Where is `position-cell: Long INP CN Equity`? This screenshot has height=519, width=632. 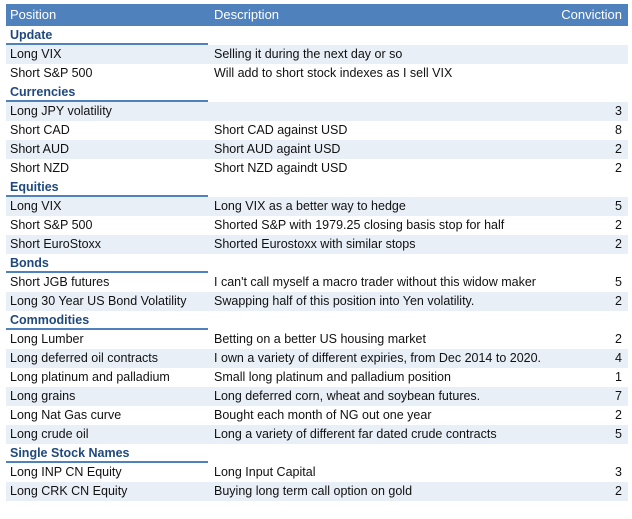
position-cell: Long INP CN Equity is located at coordinates (66, 472).